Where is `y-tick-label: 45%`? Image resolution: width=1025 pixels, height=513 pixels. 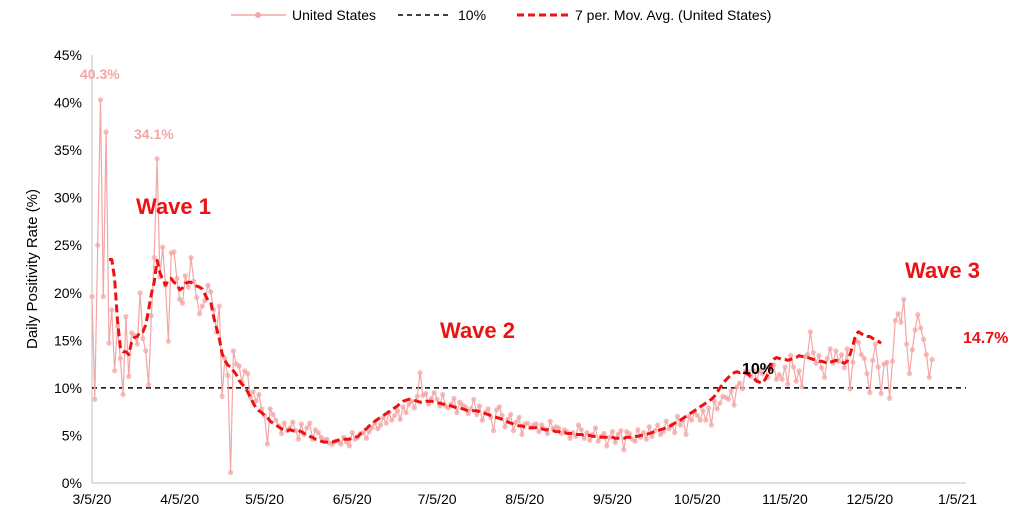
y-tick-label: 45% is located at coordinates (68, 55).